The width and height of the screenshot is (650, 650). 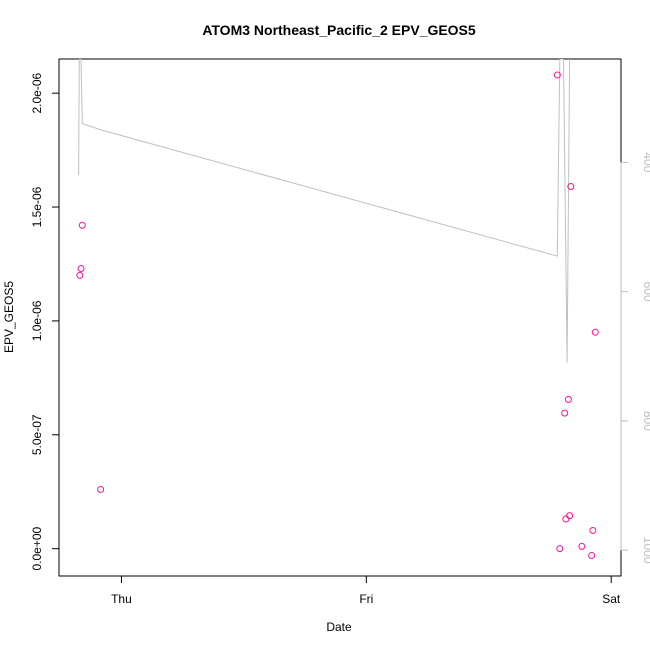 What do you see at coordinates (635, 358) in the screenshot?
I see `right-y-axis: 400 600 800 1000` at bounding box center [635, 358].